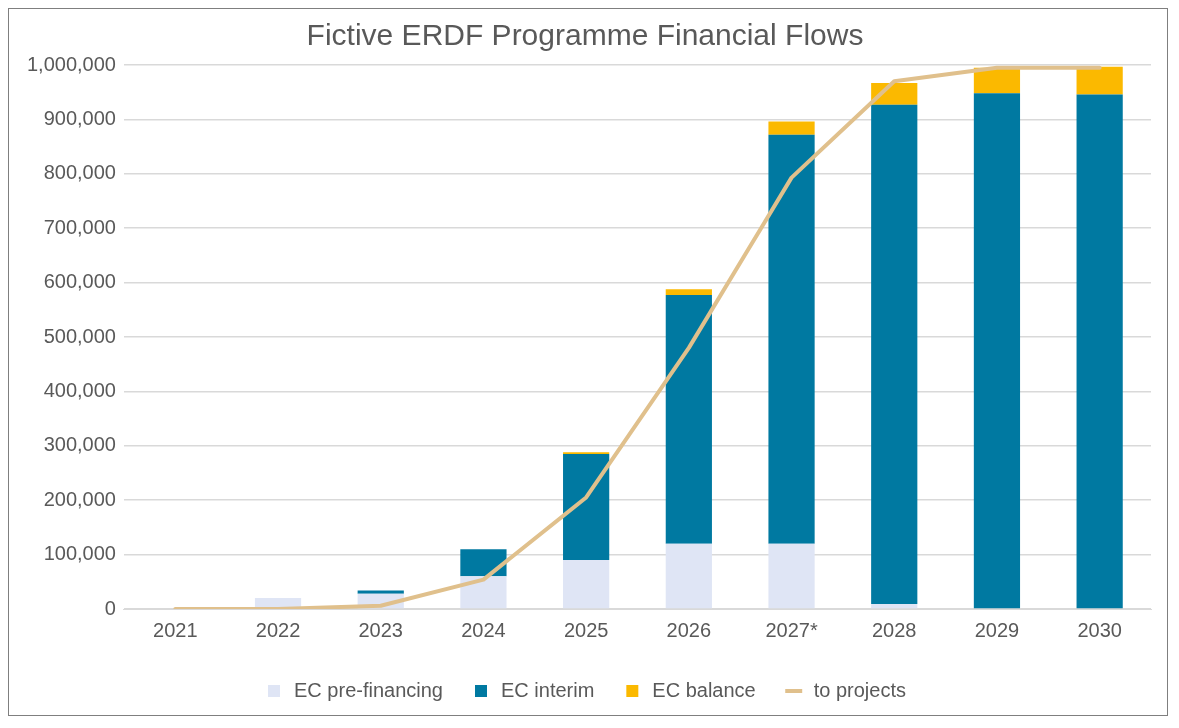  I want to click on x-tick-label: 2024, so click(483, 629).